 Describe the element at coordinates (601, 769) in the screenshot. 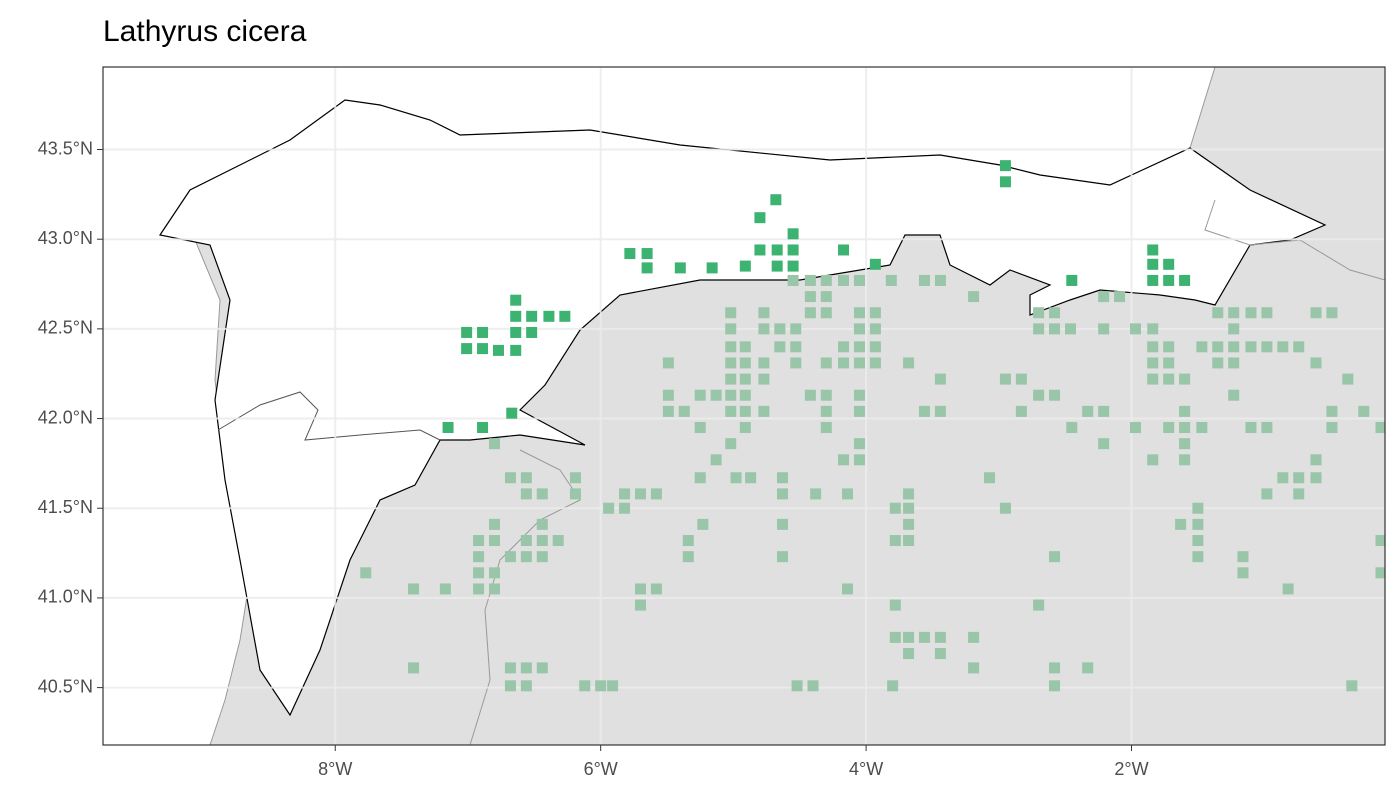

I see `x-tick-label: 6°W` at that location.